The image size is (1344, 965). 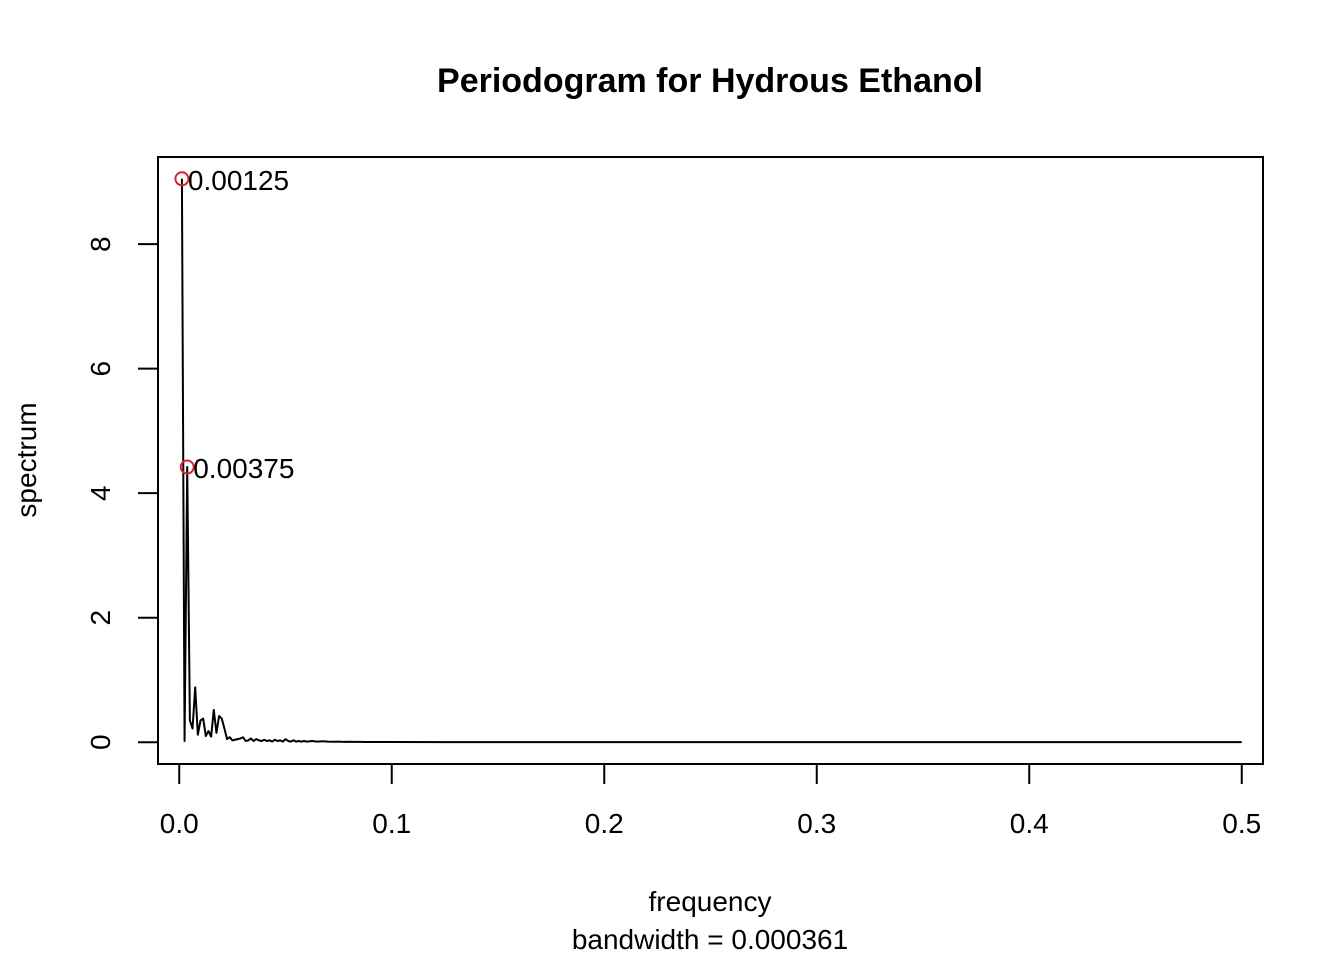 What do you see at coordinates (1029, 823) in the screenshot?
I see `x-tick-label: 0.4` at bounding box center [1029, 823].